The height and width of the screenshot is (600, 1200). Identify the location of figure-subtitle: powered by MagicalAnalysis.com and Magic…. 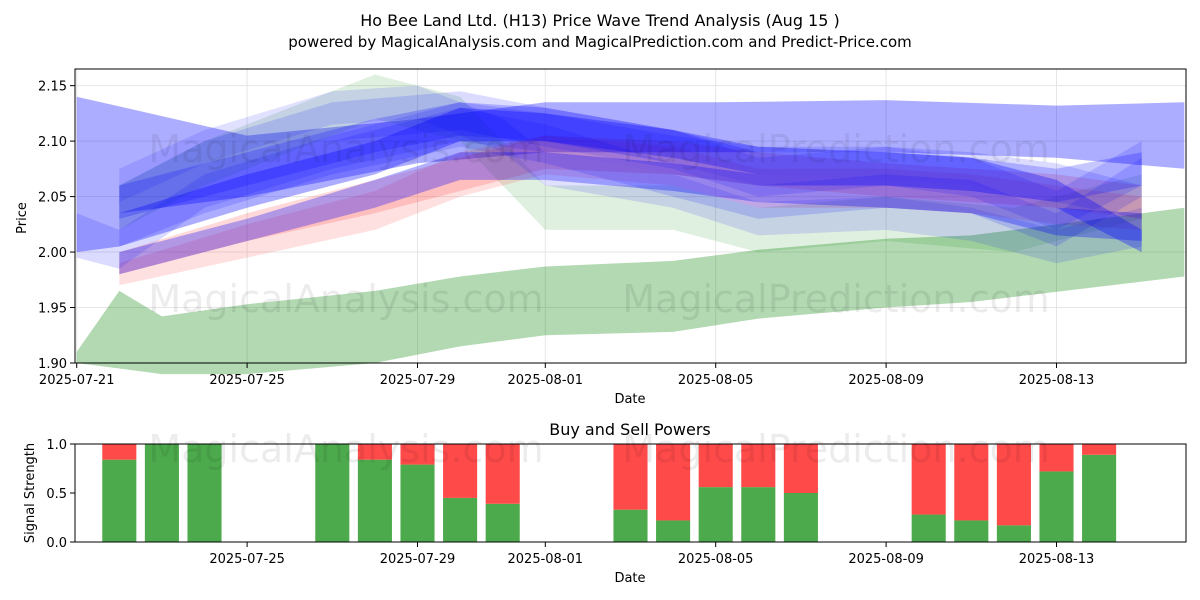
(600, 42).